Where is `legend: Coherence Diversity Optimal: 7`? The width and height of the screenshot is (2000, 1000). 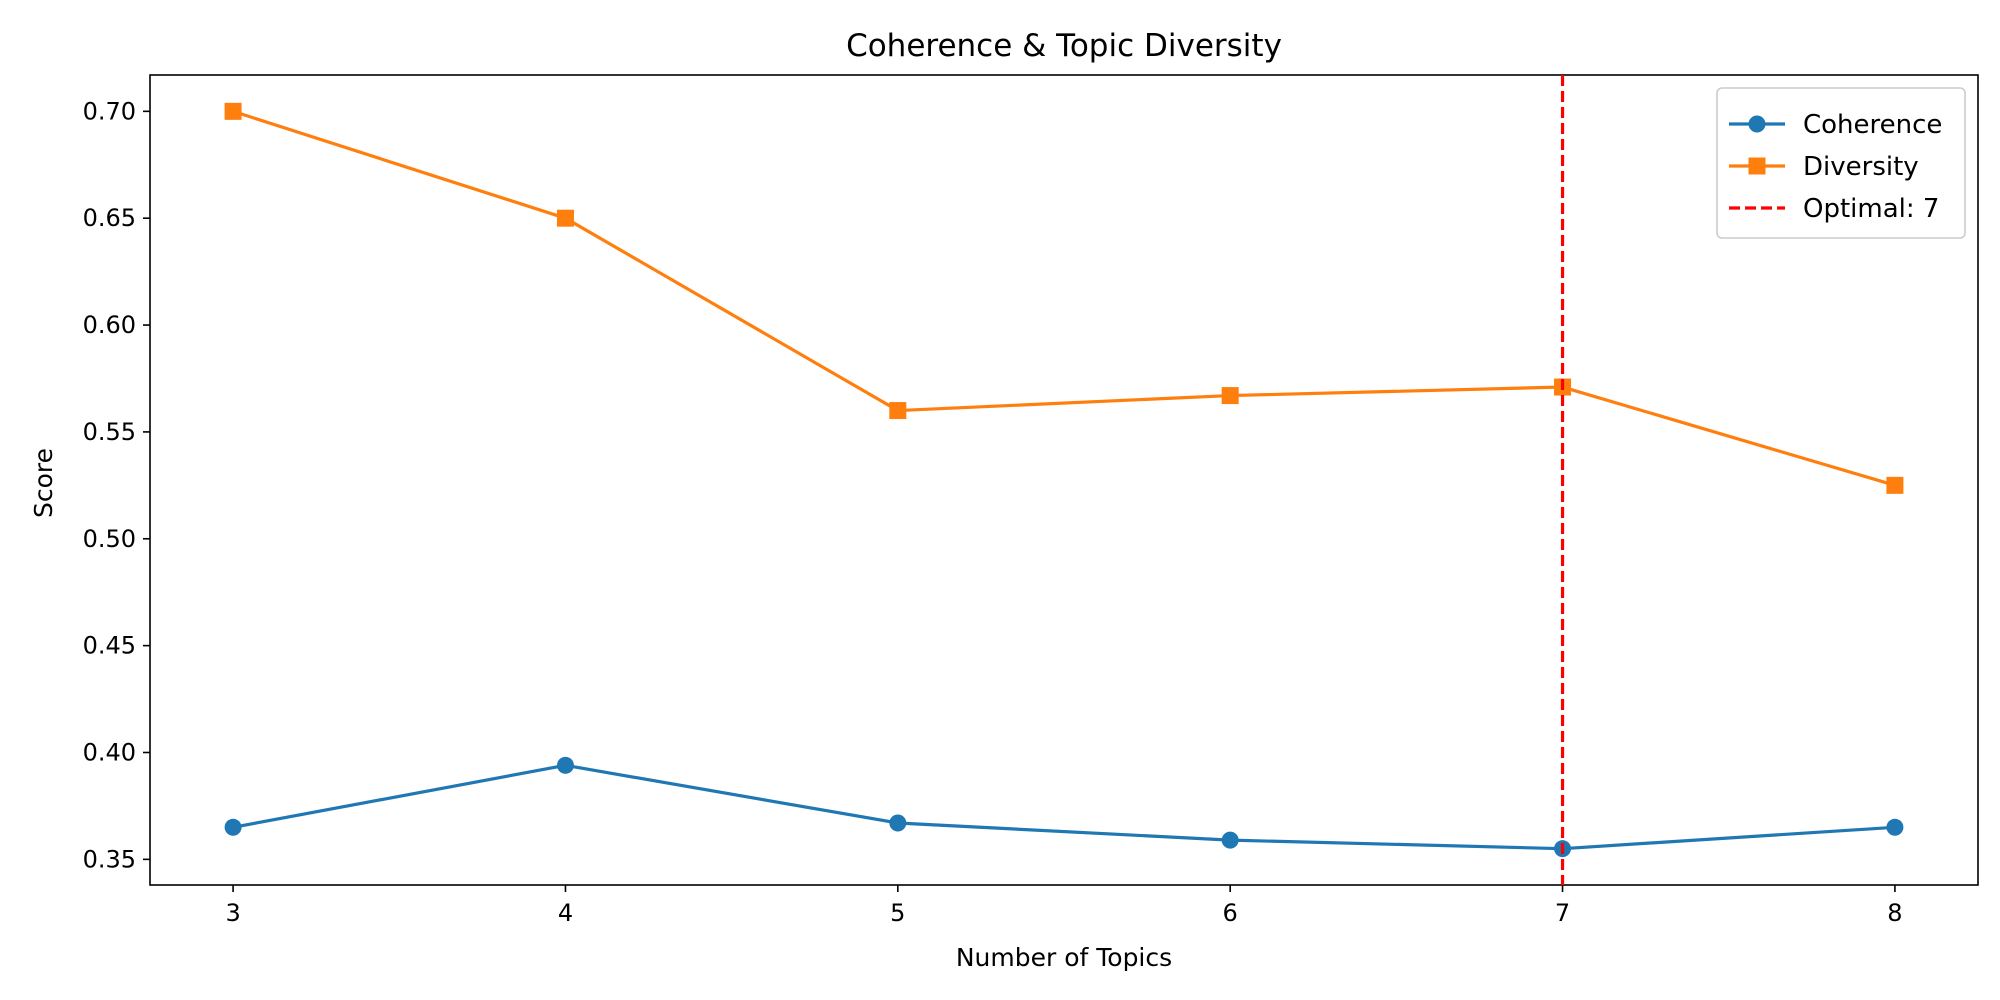 legend: Coherence Diversity Optimal: 7 is located at coordinates (1841, 163).